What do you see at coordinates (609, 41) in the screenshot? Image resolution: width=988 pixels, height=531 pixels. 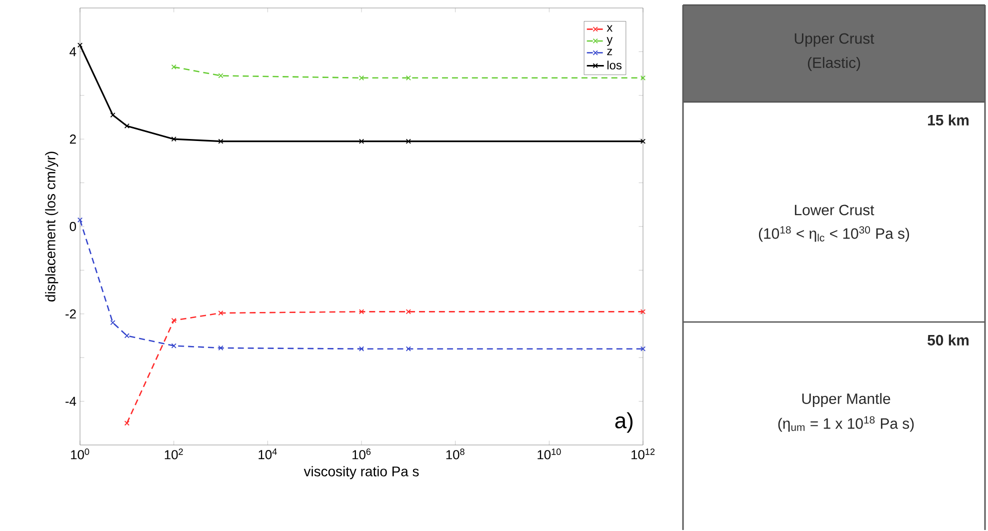 I see `legend-label: y` at bounding box center [609, 41].